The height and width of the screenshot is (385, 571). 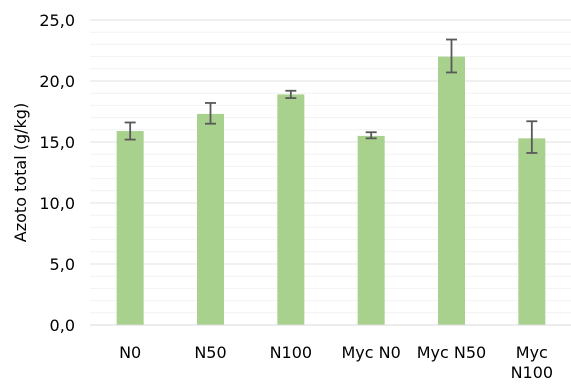 What do you see at coordinates (57, 142) in the screenshot?
I see `y-tick-label: 15,0` at bounding box center [57, 142].